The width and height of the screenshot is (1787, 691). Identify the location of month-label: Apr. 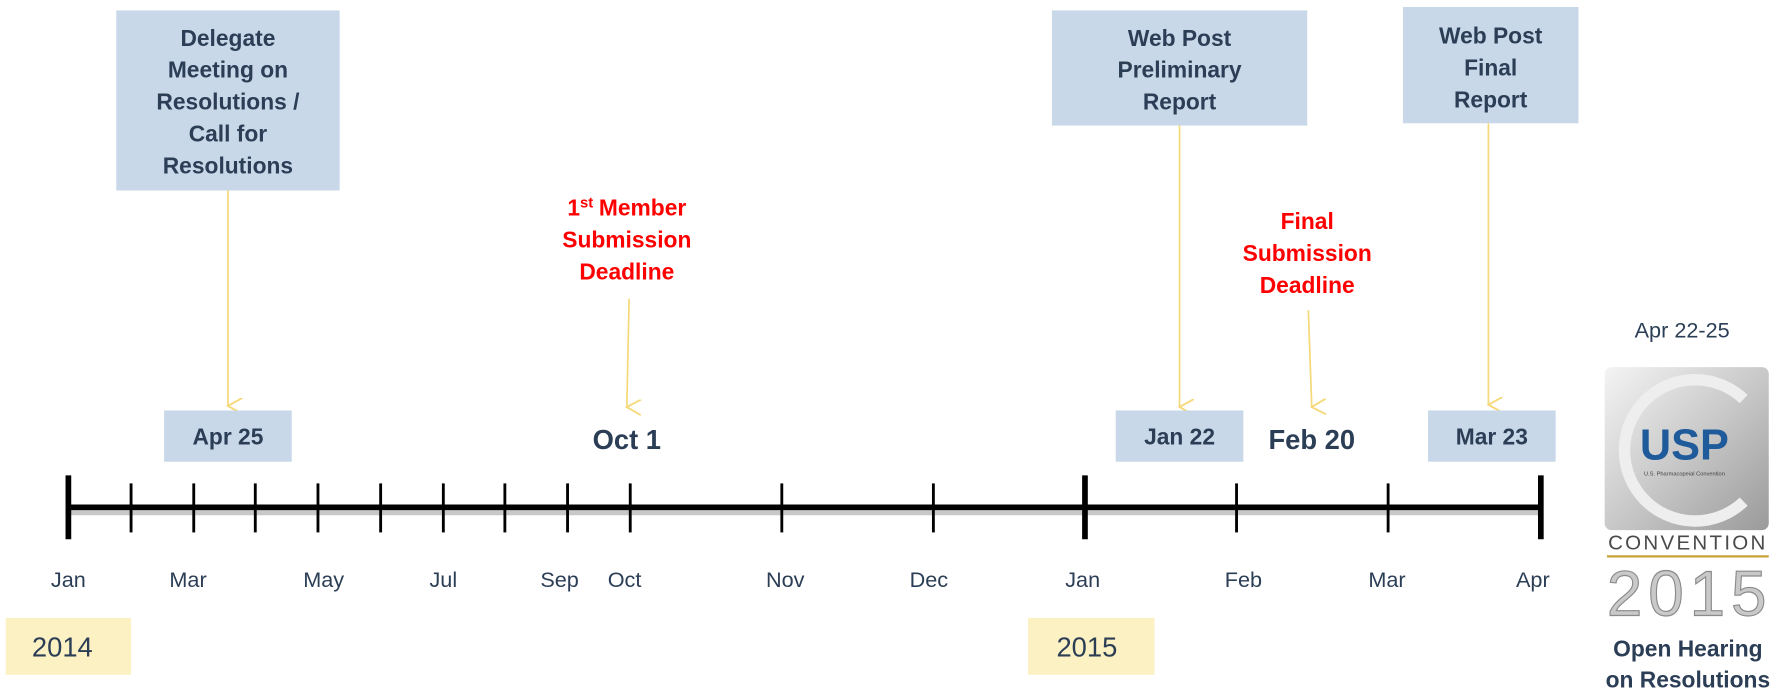
(1533, 579).